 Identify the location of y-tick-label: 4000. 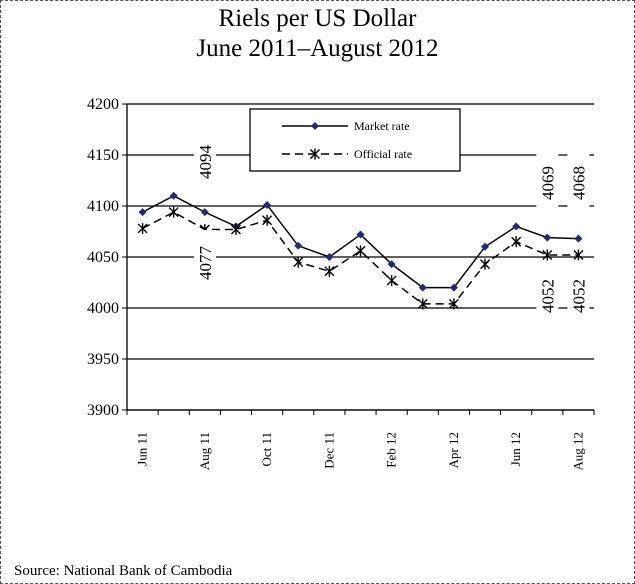
(103, 308).